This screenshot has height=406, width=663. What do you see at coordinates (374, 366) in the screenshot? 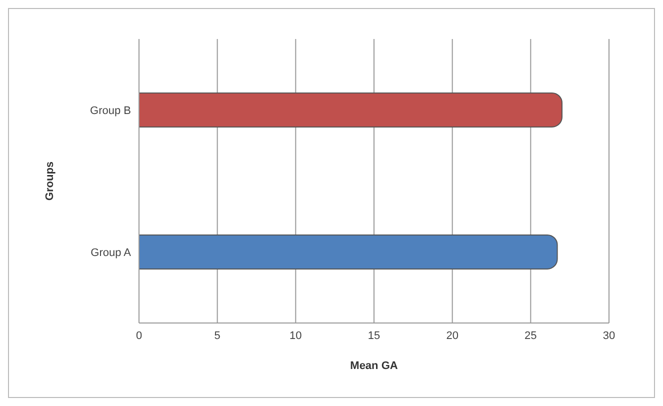
I see `x-axis-title: Mean GA` at bounding box center [374, 366].